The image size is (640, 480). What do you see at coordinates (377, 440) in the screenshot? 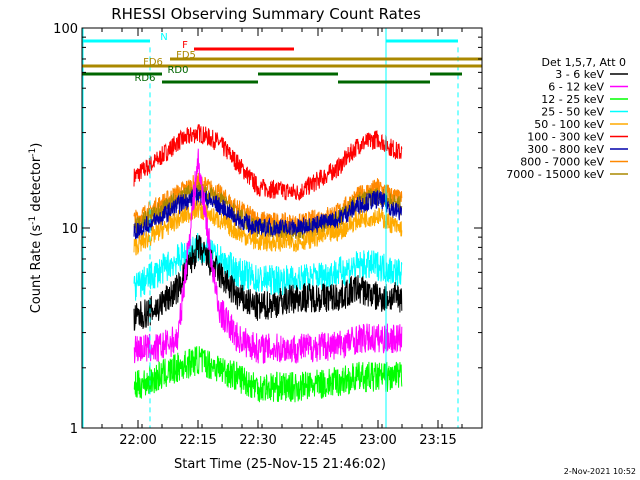
I see `x-tick-label: 23:00` at bounding box center [377, 440].